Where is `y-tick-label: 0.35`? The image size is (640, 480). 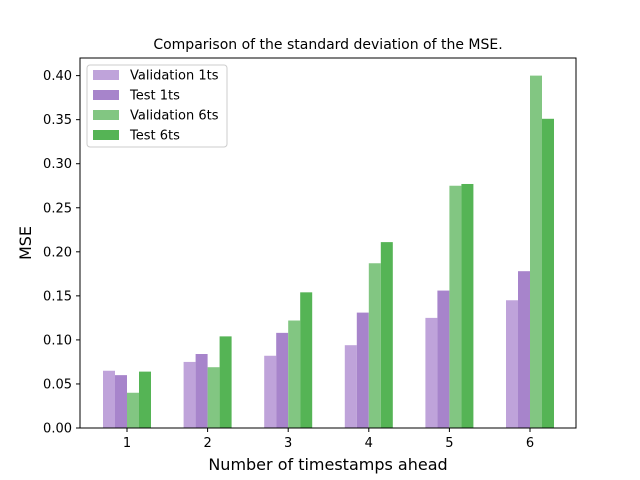
y-tick-label: 0.35 is located at coordinates (57, 120).